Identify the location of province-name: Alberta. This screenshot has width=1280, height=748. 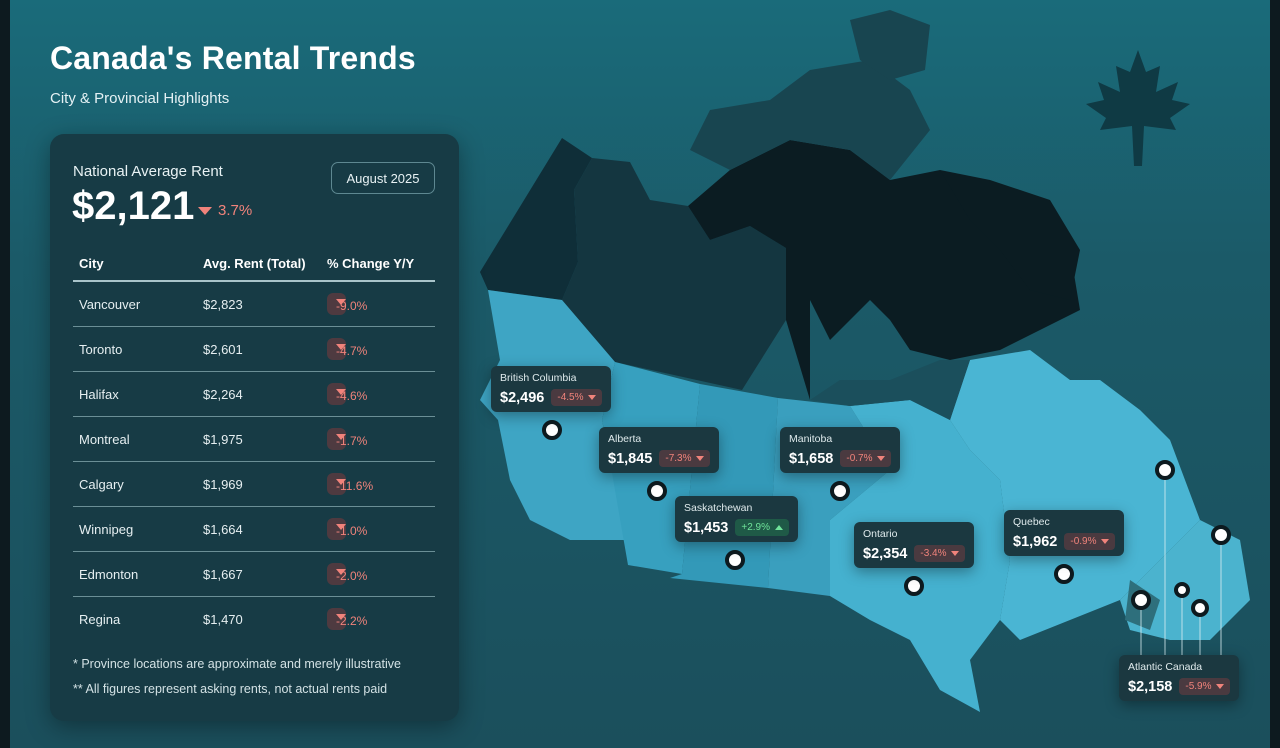
(625, 439).